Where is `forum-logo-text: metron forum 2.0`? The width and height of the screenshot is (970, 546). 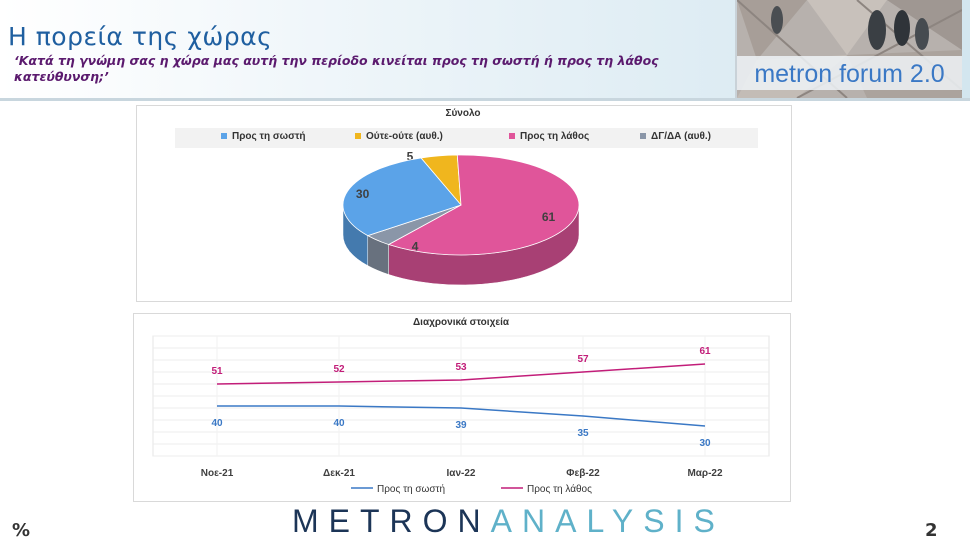
forum-logo-text: metron forum 2.0 is located at coordinates (849, 74).